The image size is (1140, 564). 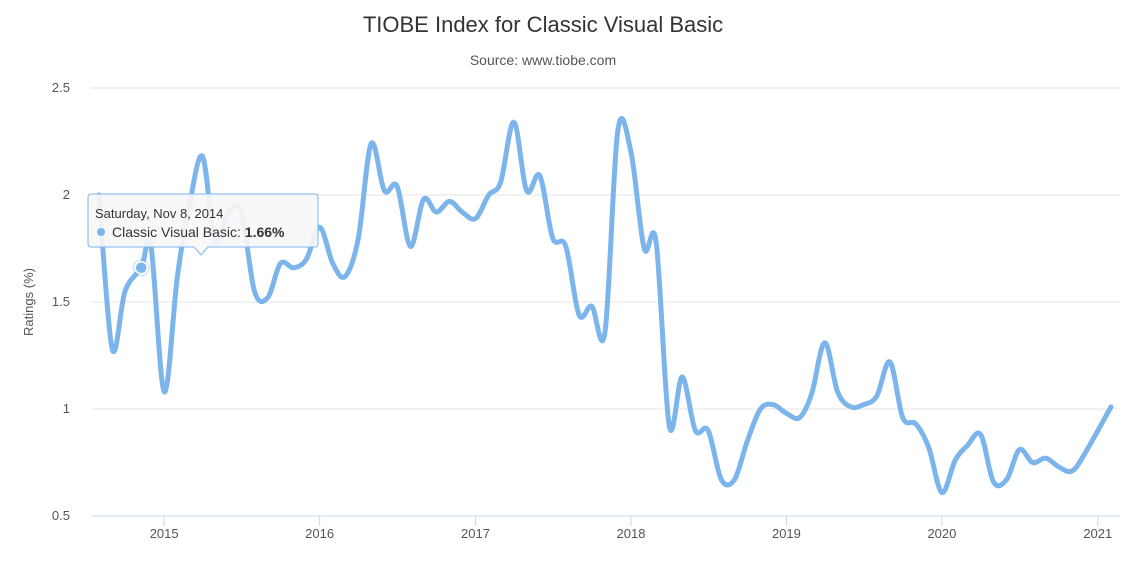 What do you see at coordinates (178, 232) in the screenshot?
I see `tooltip-series-name: Classic Visual Basic:` at bounding box center [178, 232].